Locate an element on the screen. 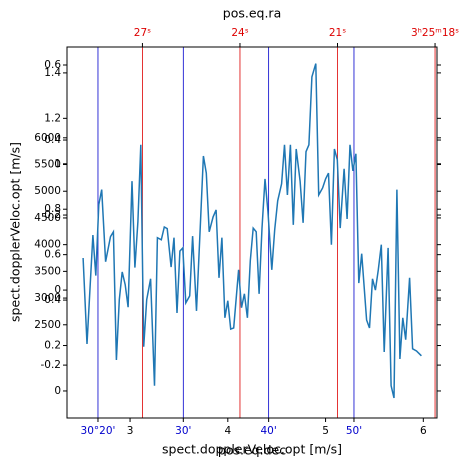  ra_axis-tick-label: 27ˢ is located at coordinates (142, 33).